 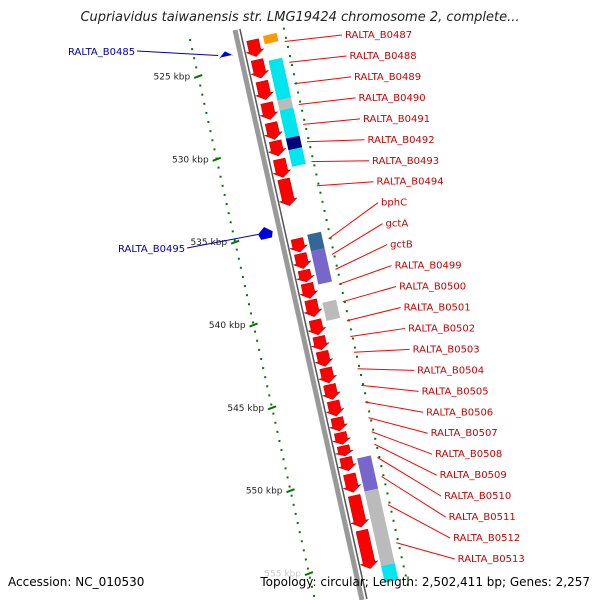 What do you see at coordinates (151, 249) in the screenshot?
I see `gene-label: RALTA_B0495` at bounding box center [151, 249].